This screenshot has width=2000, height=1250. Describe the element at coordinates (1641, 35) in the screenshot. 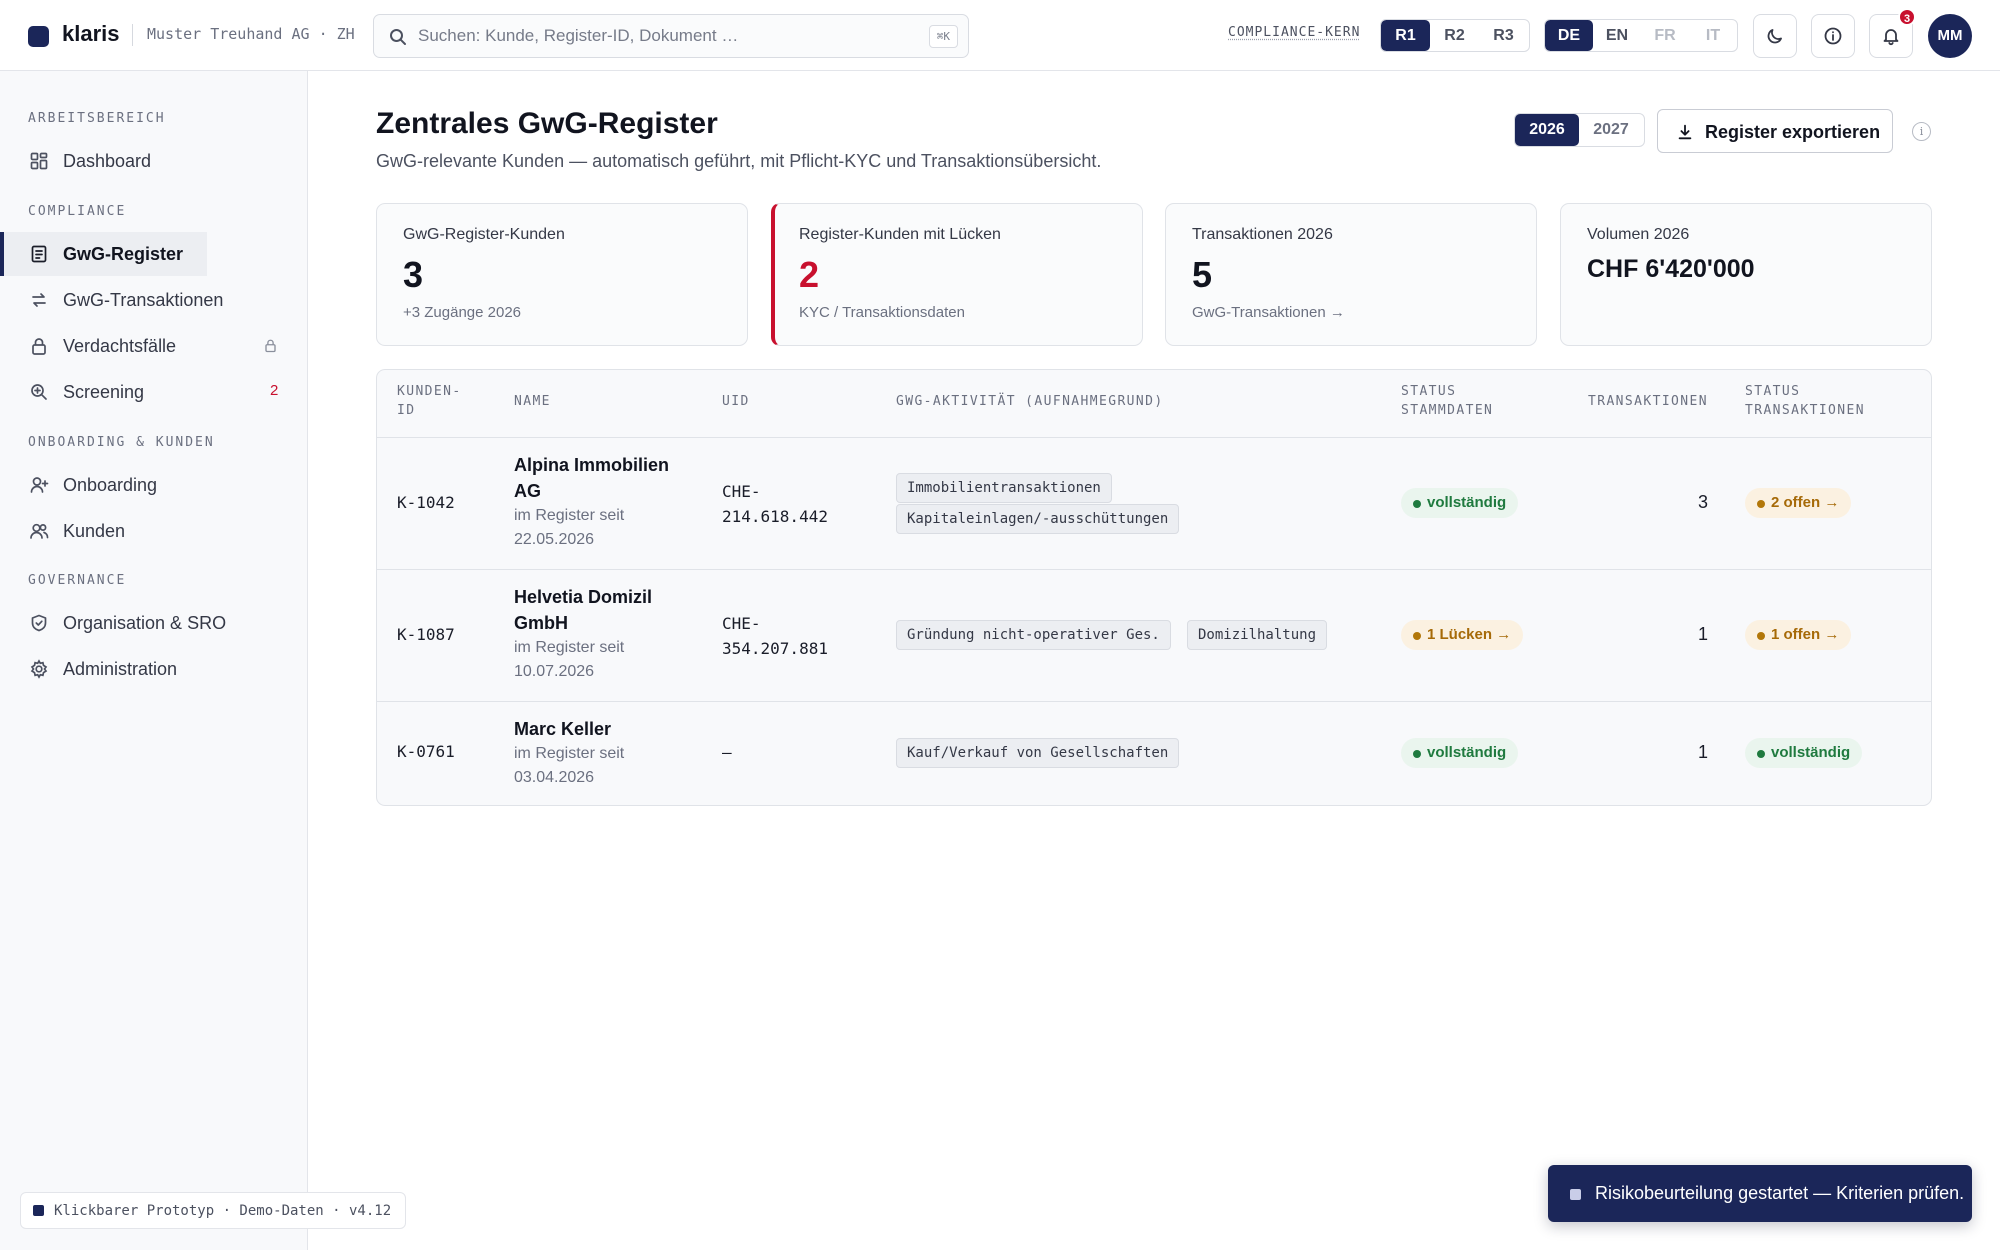

I see `language-switcher: DE EN FR IT` at that location.